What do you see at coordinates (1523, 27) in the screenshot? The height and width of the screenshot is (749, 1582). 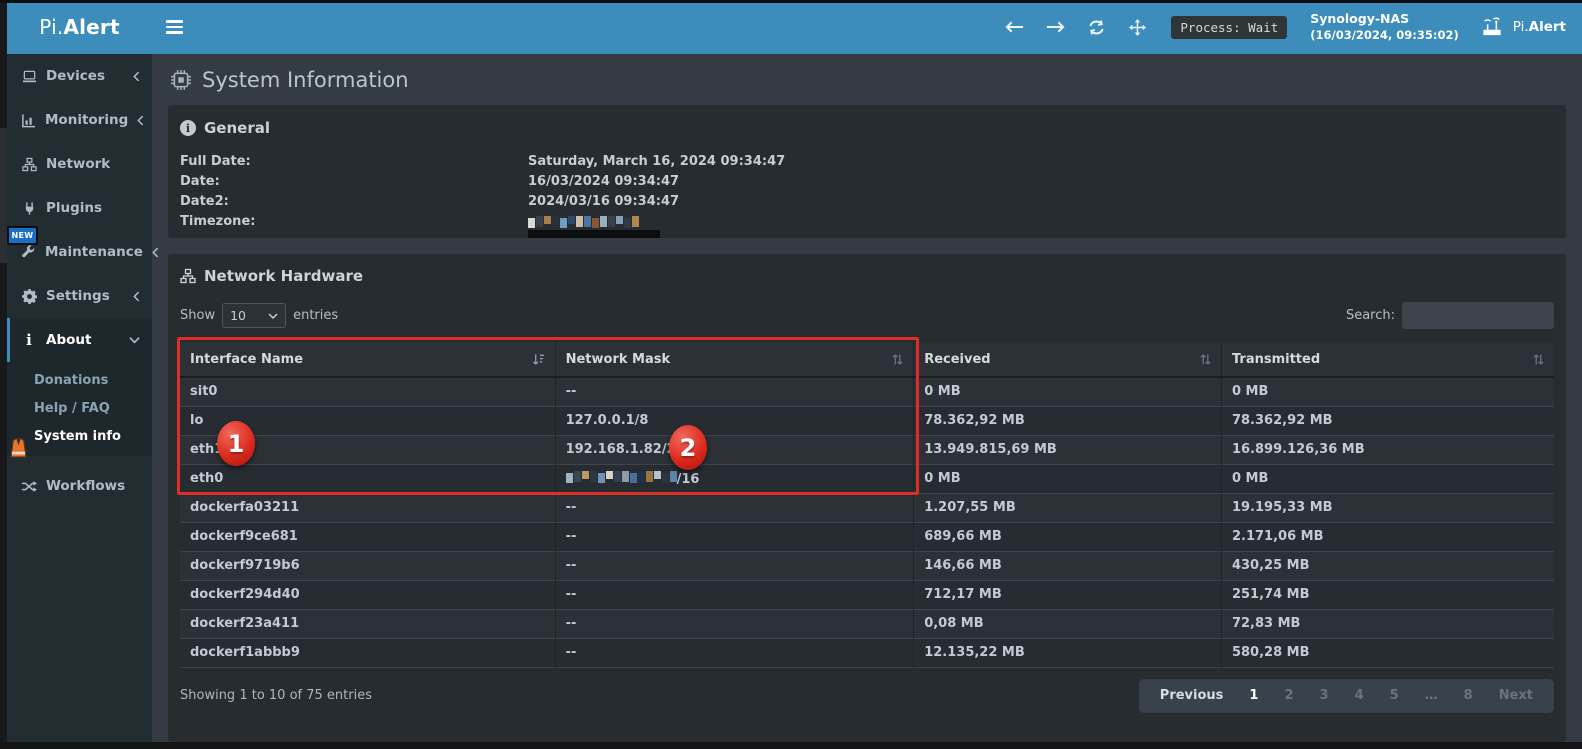 I see `navbar-brand: Pi.Alert` at bounding box center [1523, 27].